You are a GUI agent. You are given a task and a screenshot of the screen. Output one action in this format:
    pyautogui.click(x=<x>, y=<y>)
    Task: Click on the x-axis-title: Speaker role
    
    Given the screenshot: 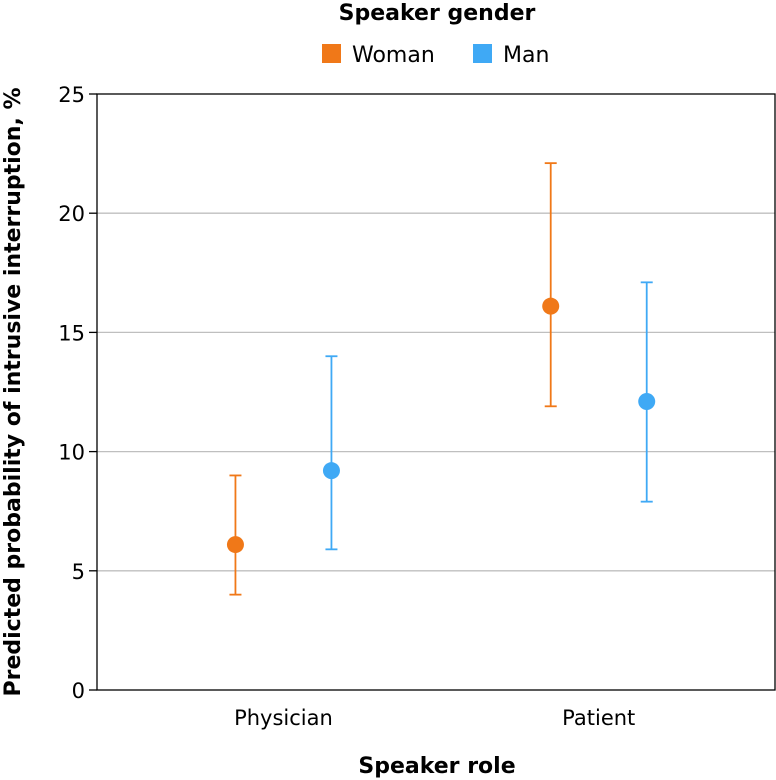 What is the action you would take?
    pyautogui.click(x=436, y=766)
    